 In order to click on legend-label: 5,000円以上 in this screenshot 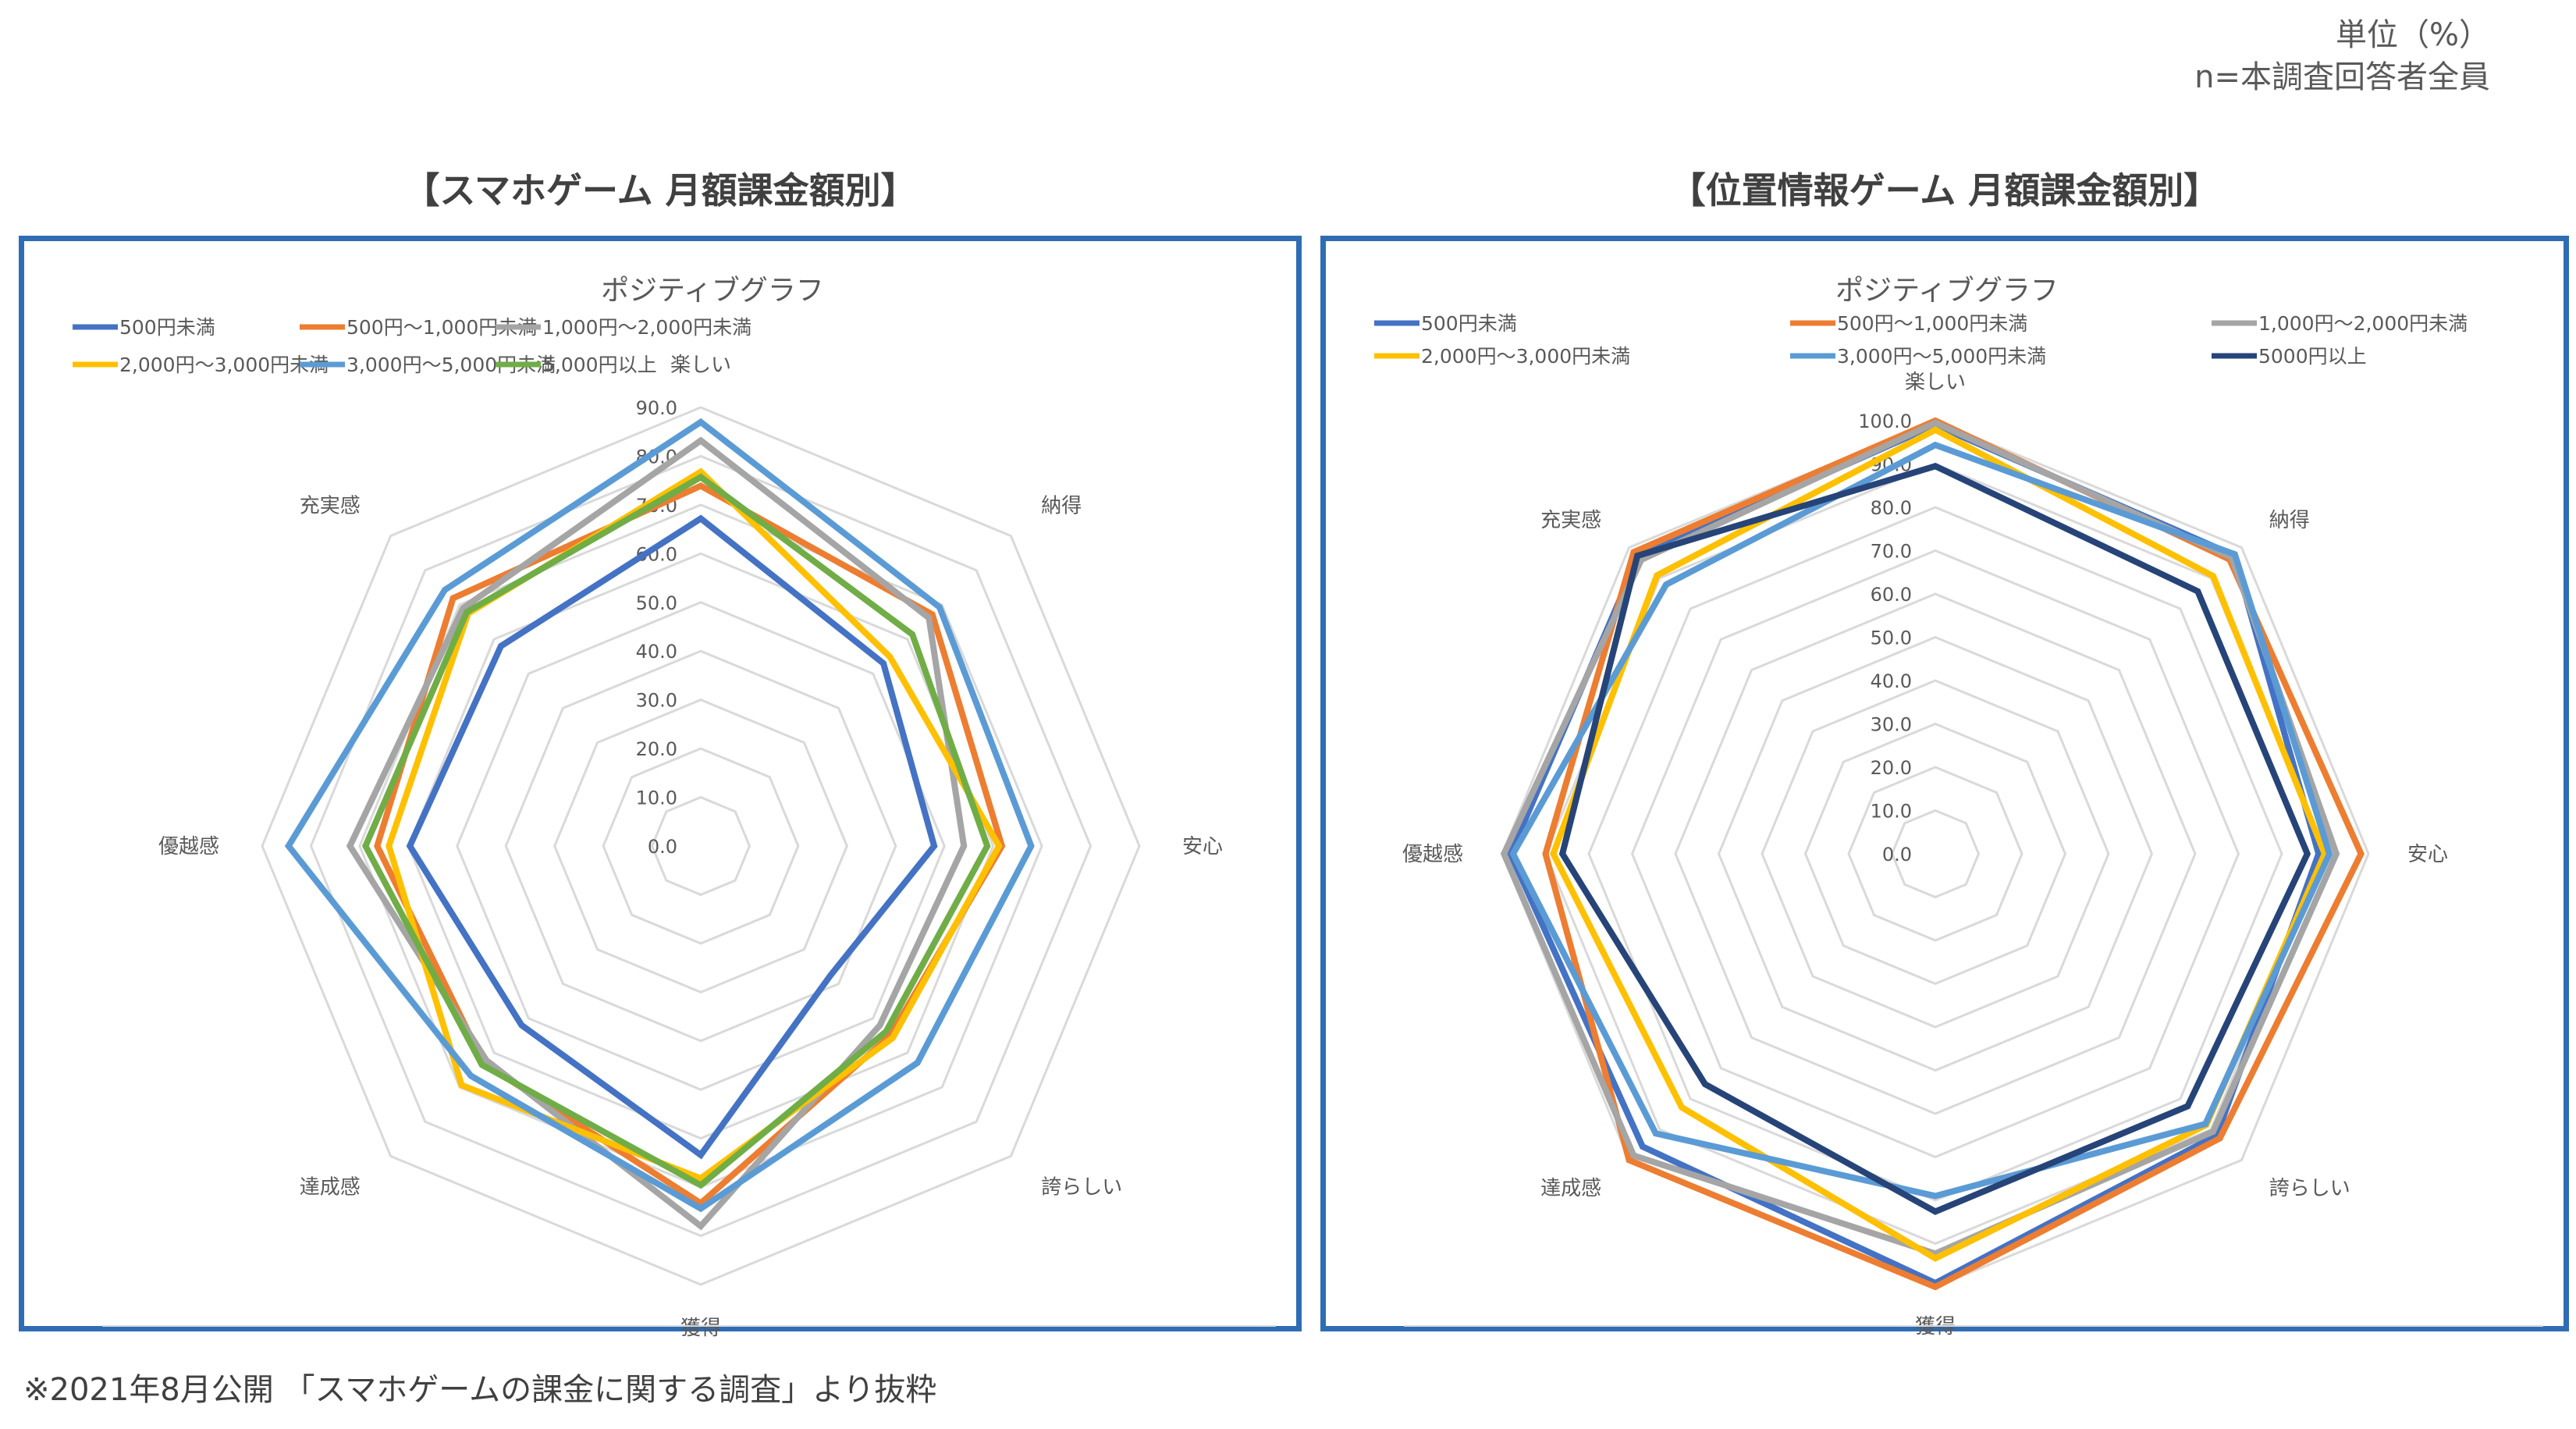, I will do `click(599, 365)`.